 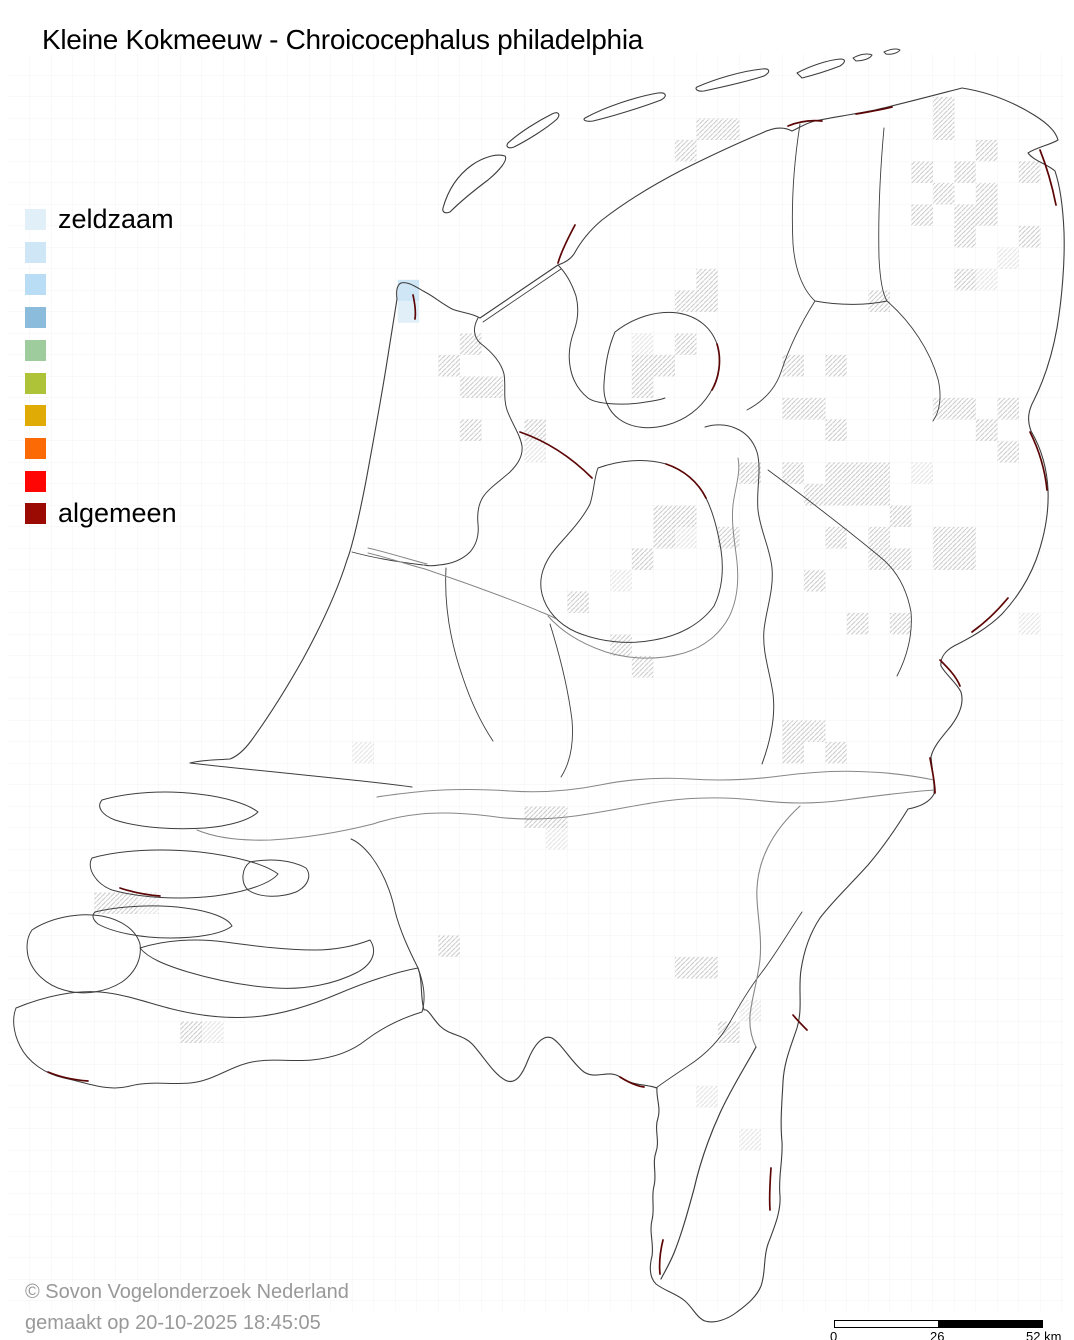 What do you see at coordinates (276, 878) in the screenshot?
I see `island-tholen` at bounding box center [276, 878].